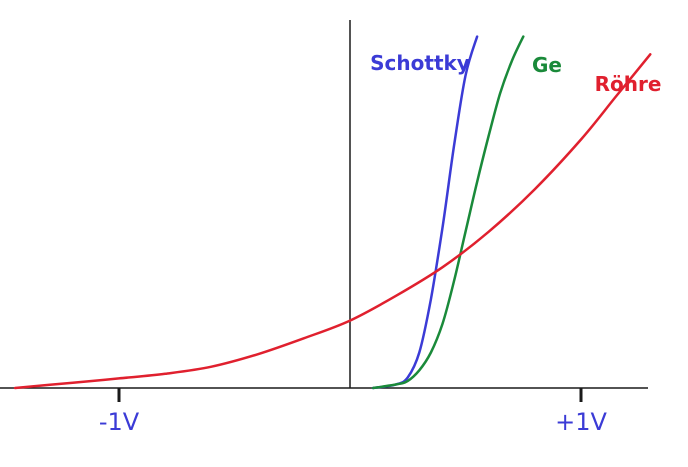  What do you see at coordinates (628, 84) in the screenshot?
I see `series-label: Röhre` at bounding box center [628, 84].